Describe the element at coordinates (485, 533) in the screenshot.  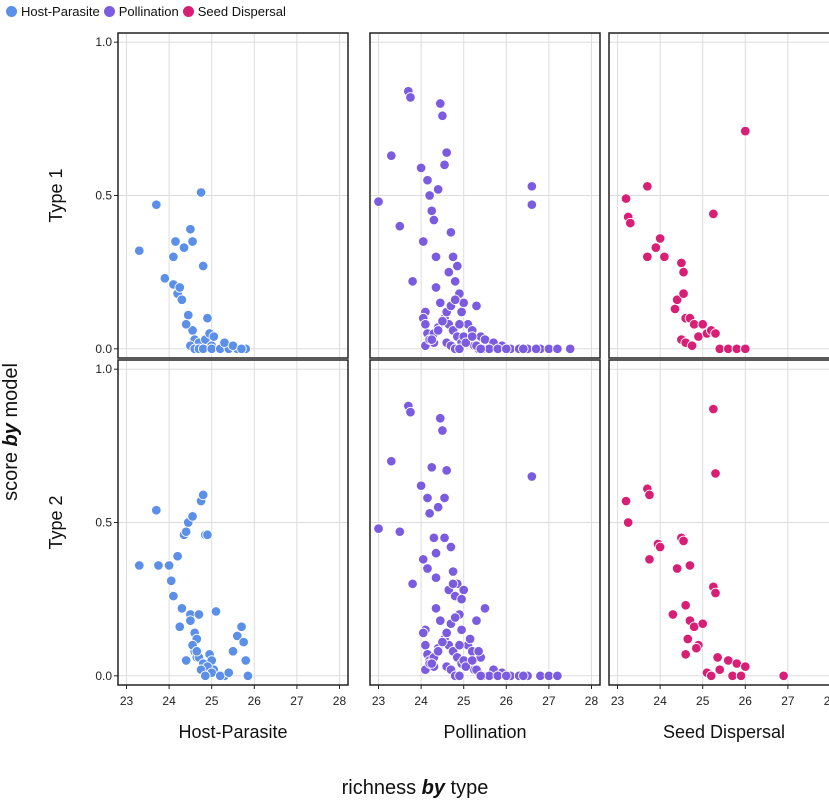
I see `panel-type-2-pollination: 23 24 25 26 27 28` at that location.